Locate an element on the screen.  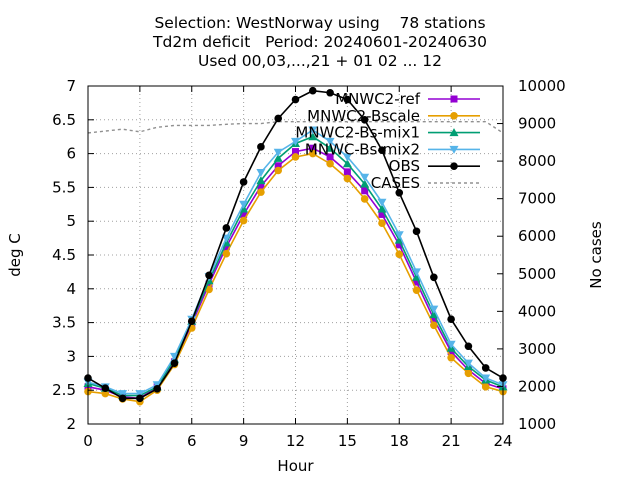
y-tick-label: 5.5 is located at coordinates (64, 187).